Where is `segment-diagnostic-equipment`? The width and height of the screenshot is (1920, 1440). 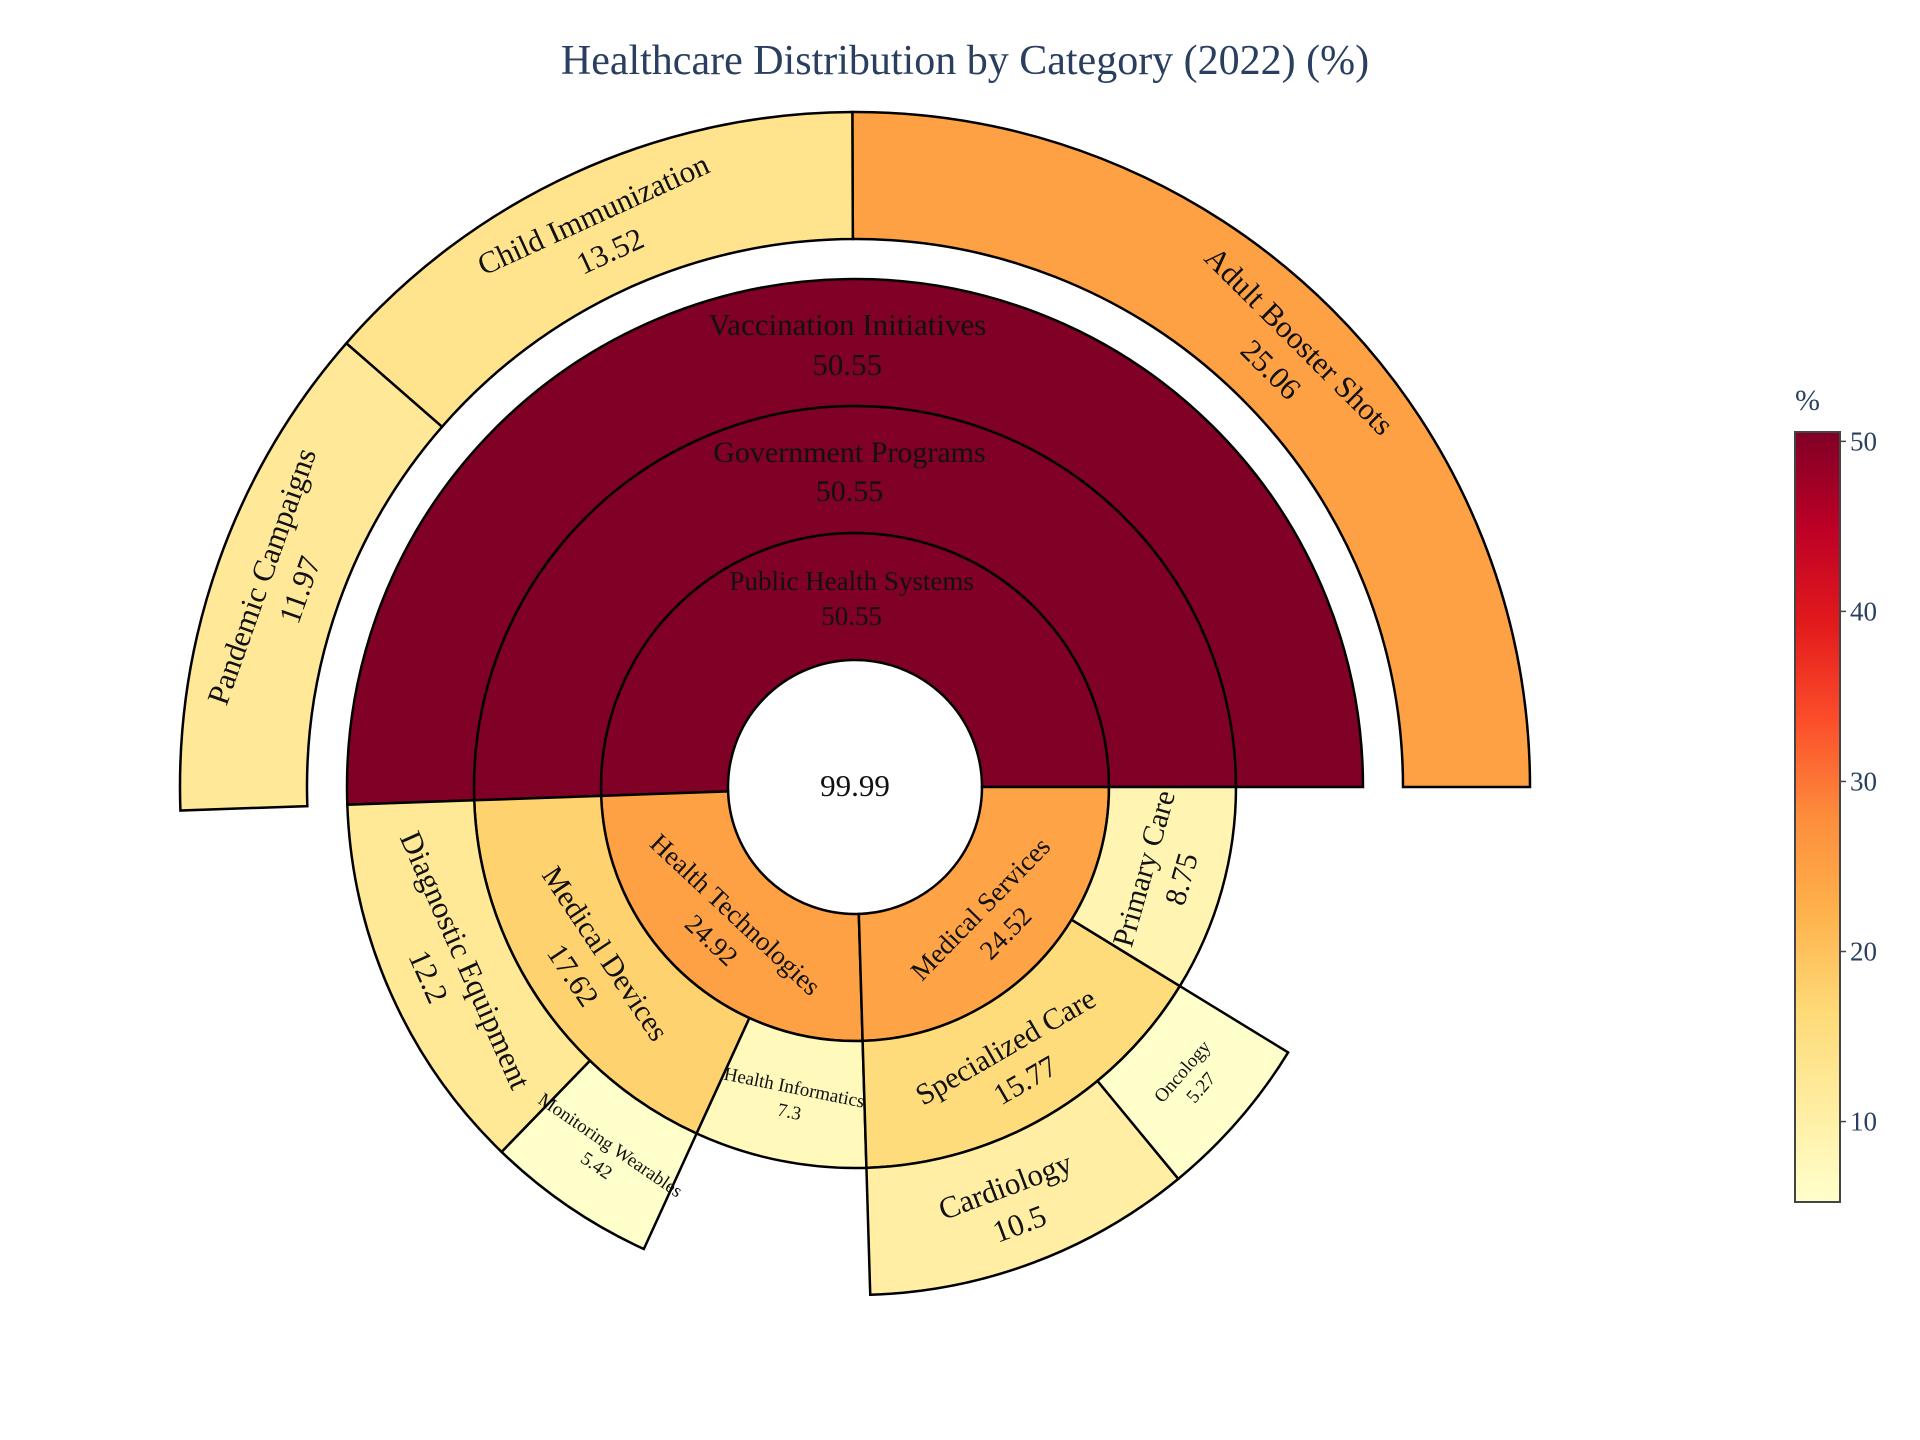
segment-diagnostic-equipment is located at coordinates (469, 976).